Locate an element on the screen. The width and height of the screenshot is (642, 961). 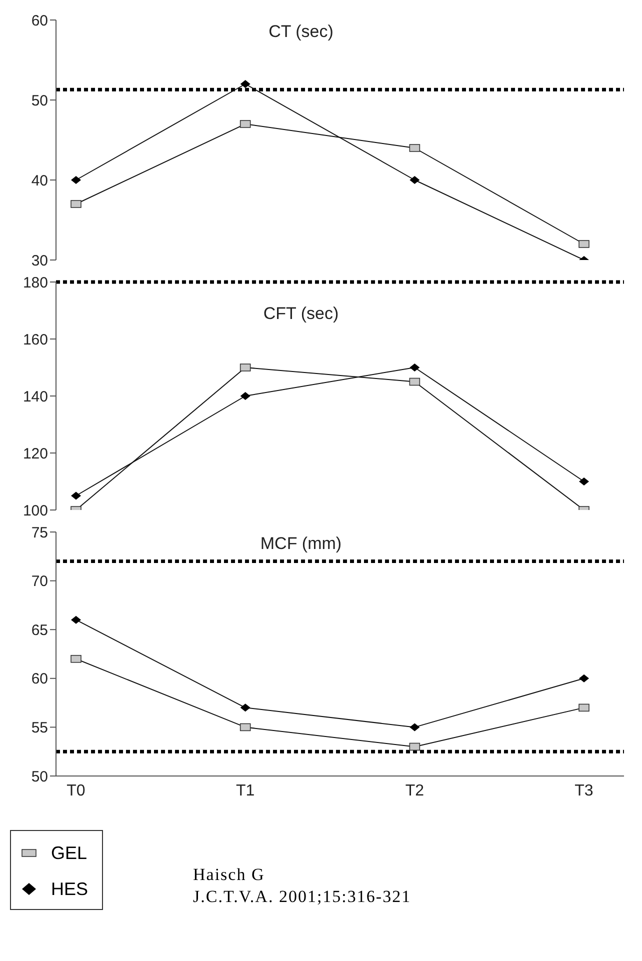
chart-title: MCF (mm) is located at coordinates (301, 543).